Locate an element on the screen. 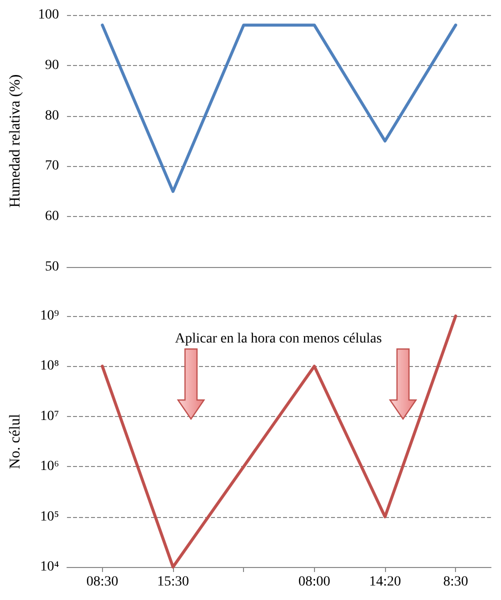 This screenshot has width=501, height=600. y-tick-label: 10⁷ is located at coordinates (50, 416).